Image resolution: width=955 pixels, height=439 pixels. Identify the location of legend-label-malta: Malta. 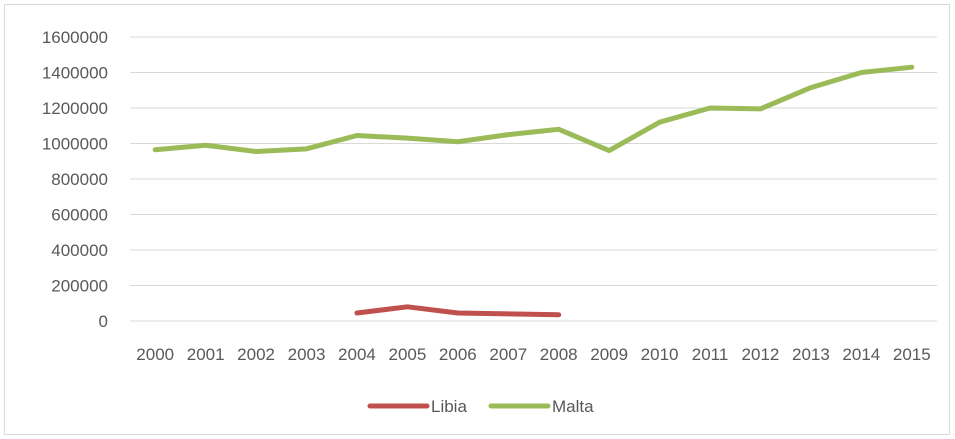
(573, 406).